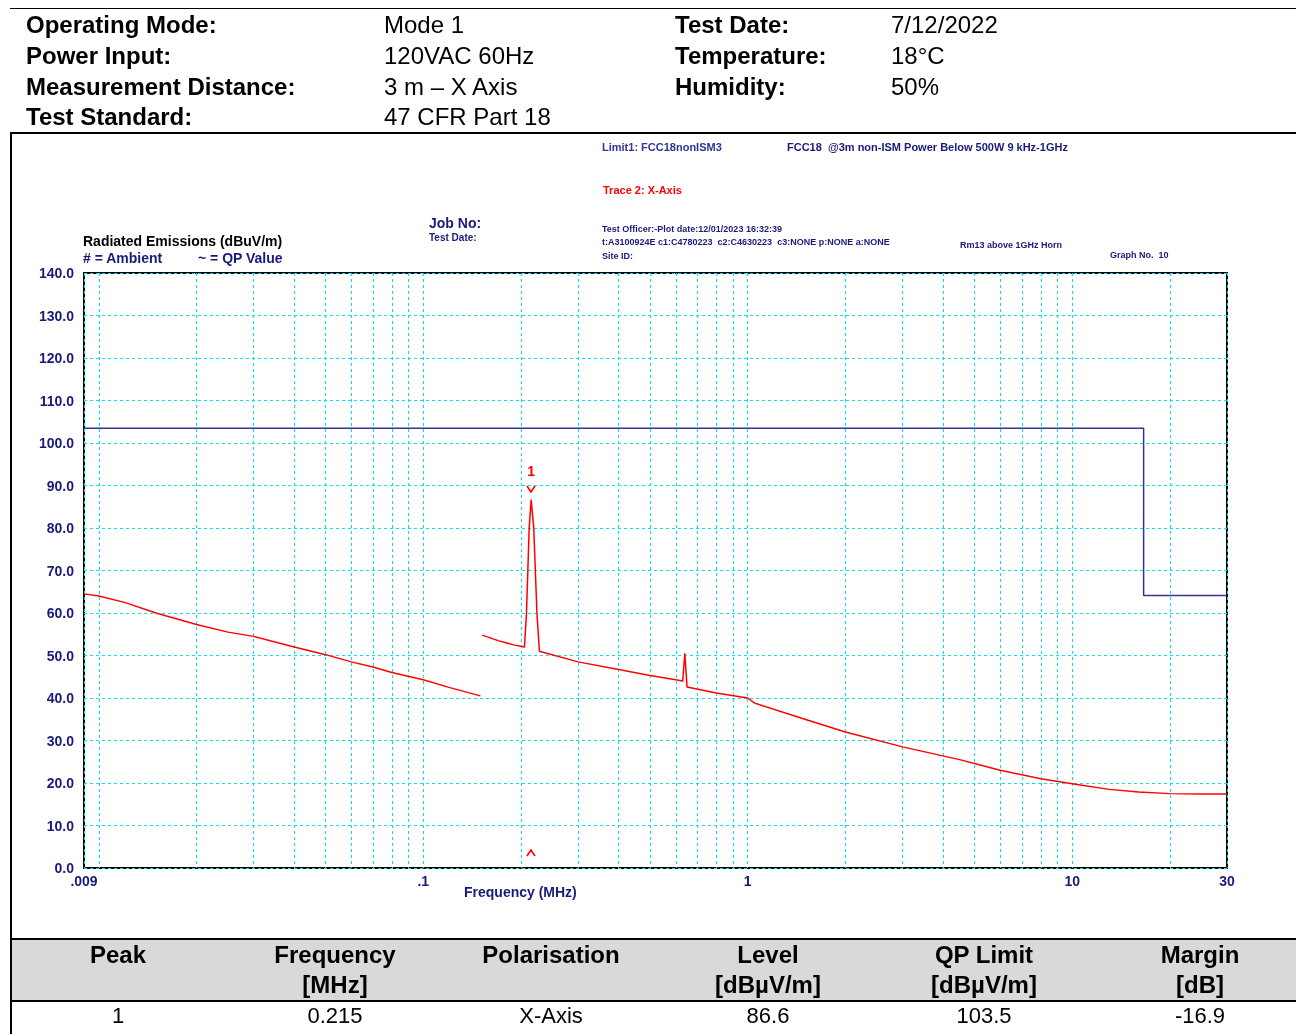 The image size is (1296, 1034). I want to click on text: Test Standard:, so click(109, 117).